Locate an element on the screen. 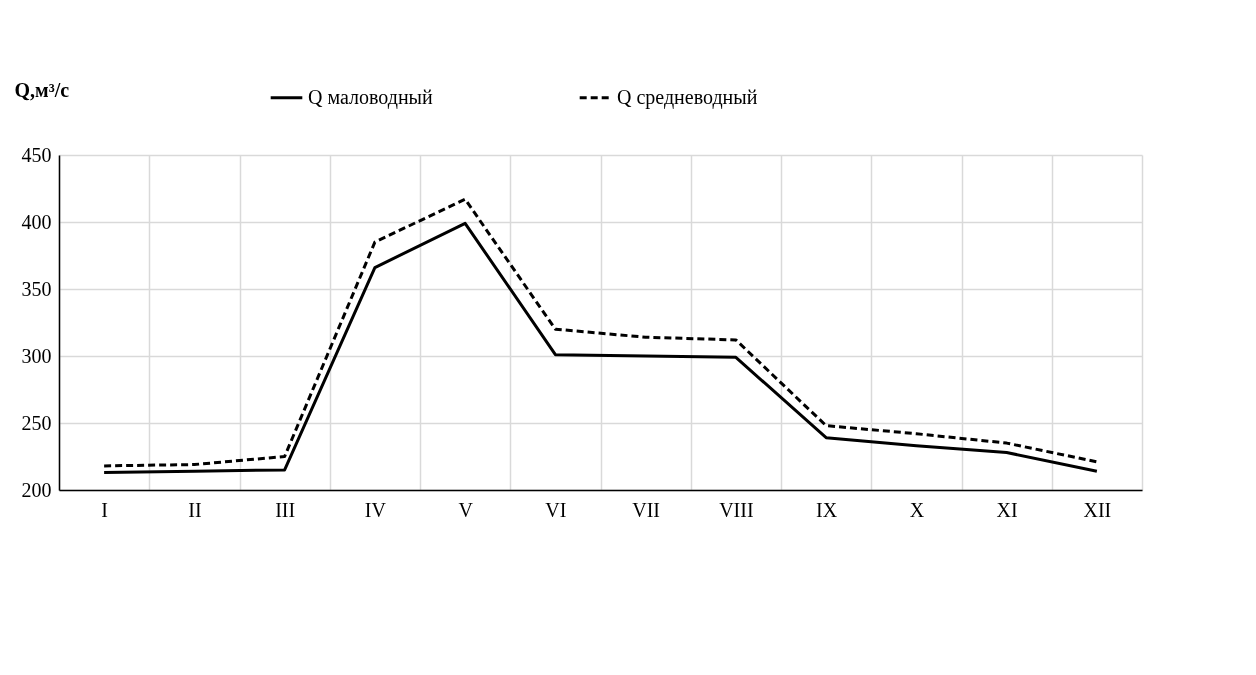 The height and width of the screenshot is (675, 1256). x-tick-label: IX is located at coordinates (827, 509).